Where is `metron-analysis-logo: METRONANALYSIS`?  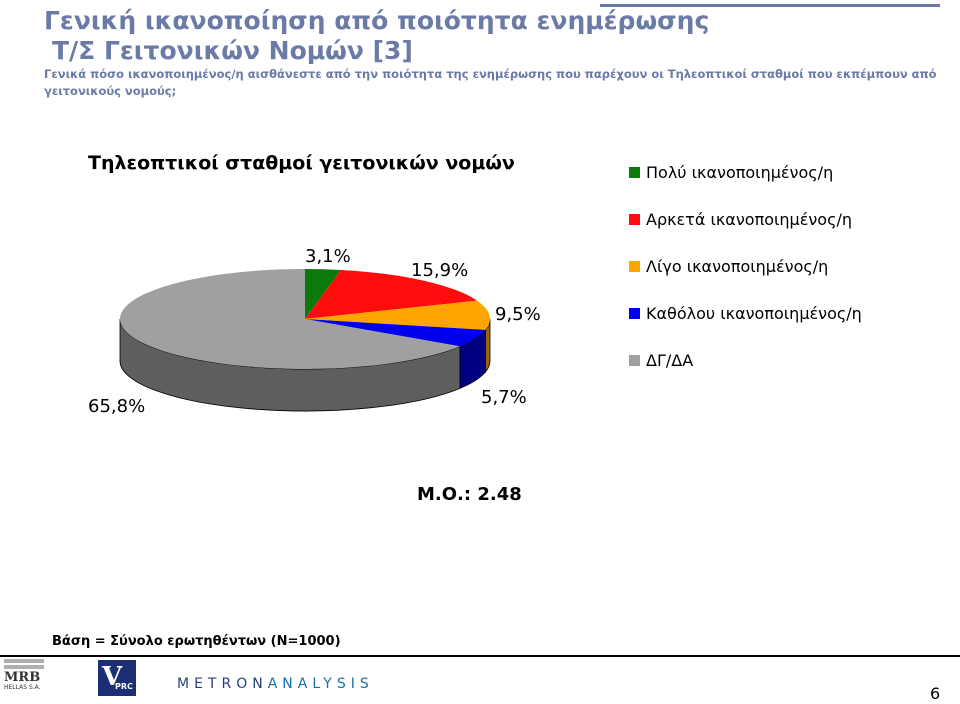 metron-analysis-logo: METRONANALYSIS is located at coordinates (275, 684).